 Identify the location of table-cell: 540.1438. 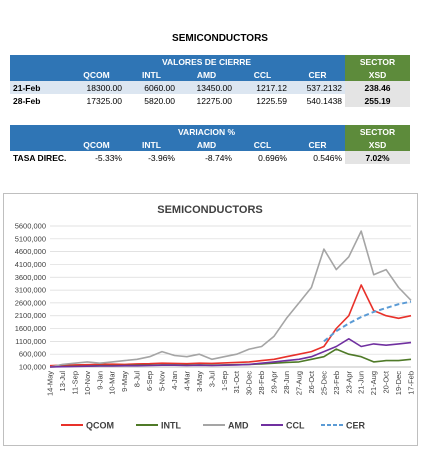
(324, 100).